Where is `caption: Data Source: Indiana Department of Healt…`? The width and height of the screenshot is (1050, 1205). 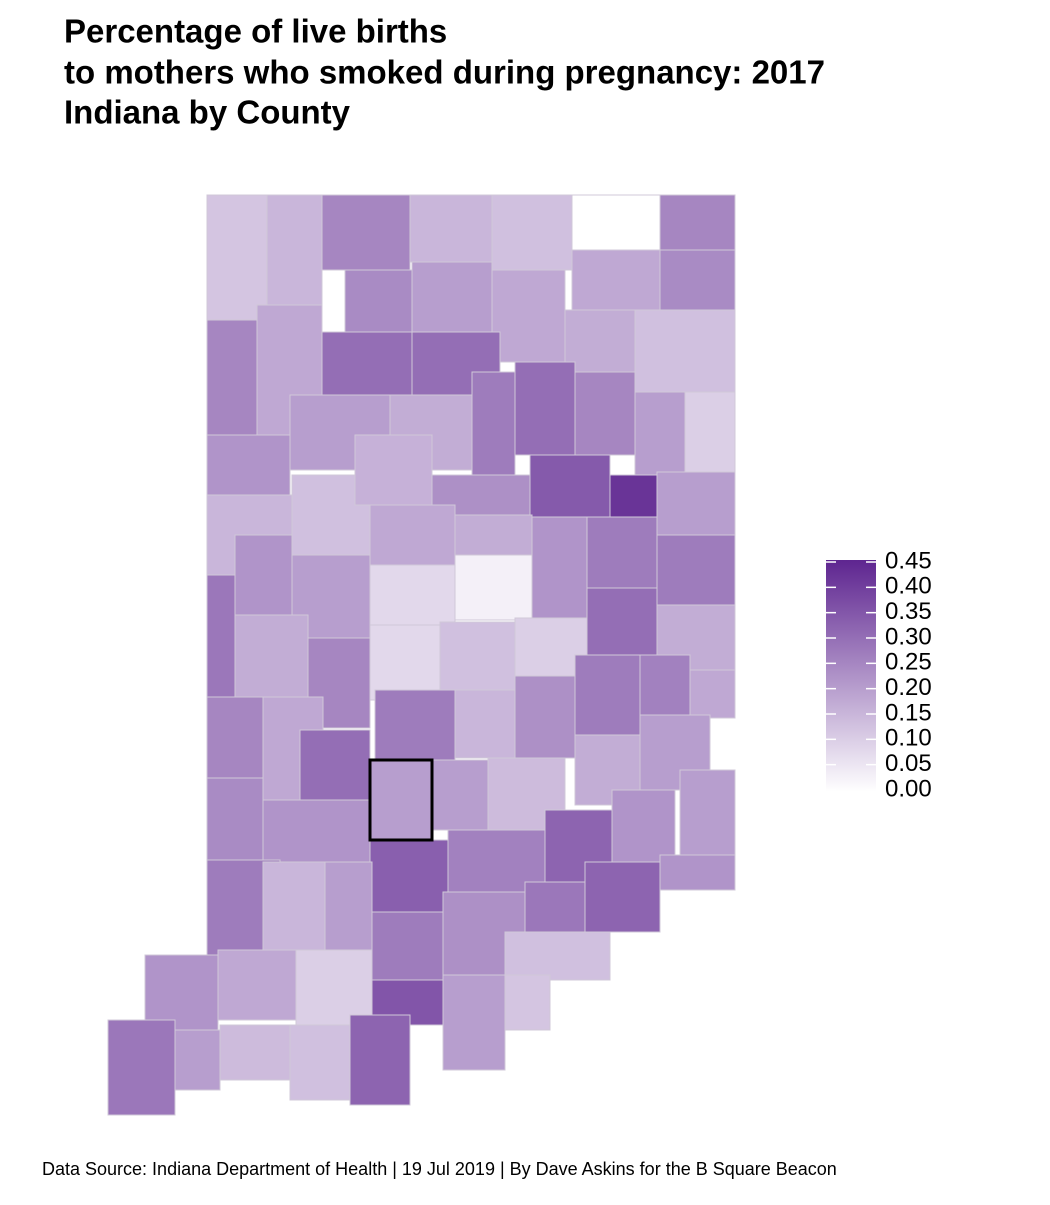
caption: Data Source: Indiana Department of Healt… is located at coordinates (439, 1169).